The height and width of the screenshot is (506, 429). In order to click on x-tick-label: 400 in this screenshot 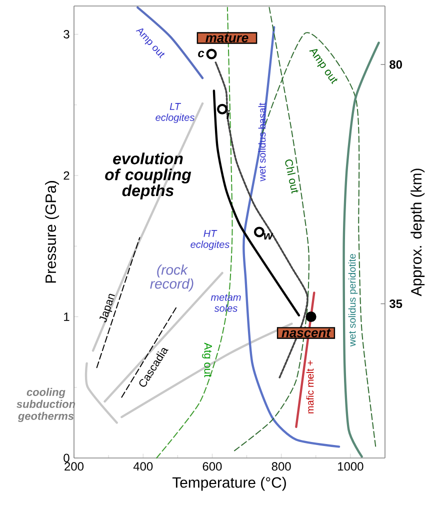, I will do `click(143, 466)`.